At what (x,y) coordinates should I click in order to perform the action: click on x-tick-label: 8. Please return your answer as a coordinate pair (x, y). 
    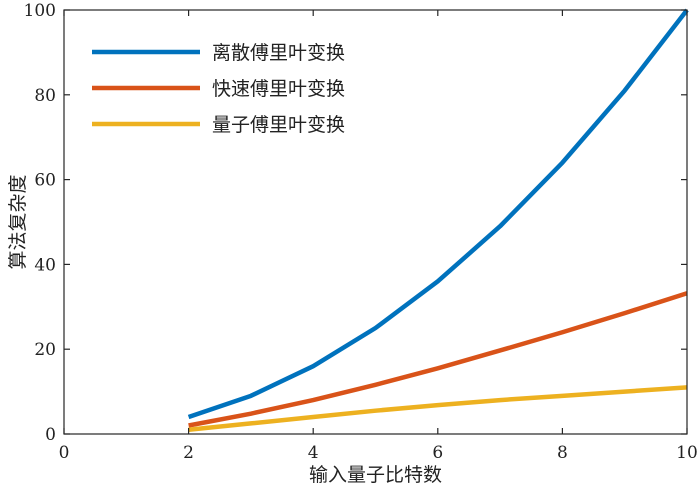
    Looking at the image, I should click on (562, 453).